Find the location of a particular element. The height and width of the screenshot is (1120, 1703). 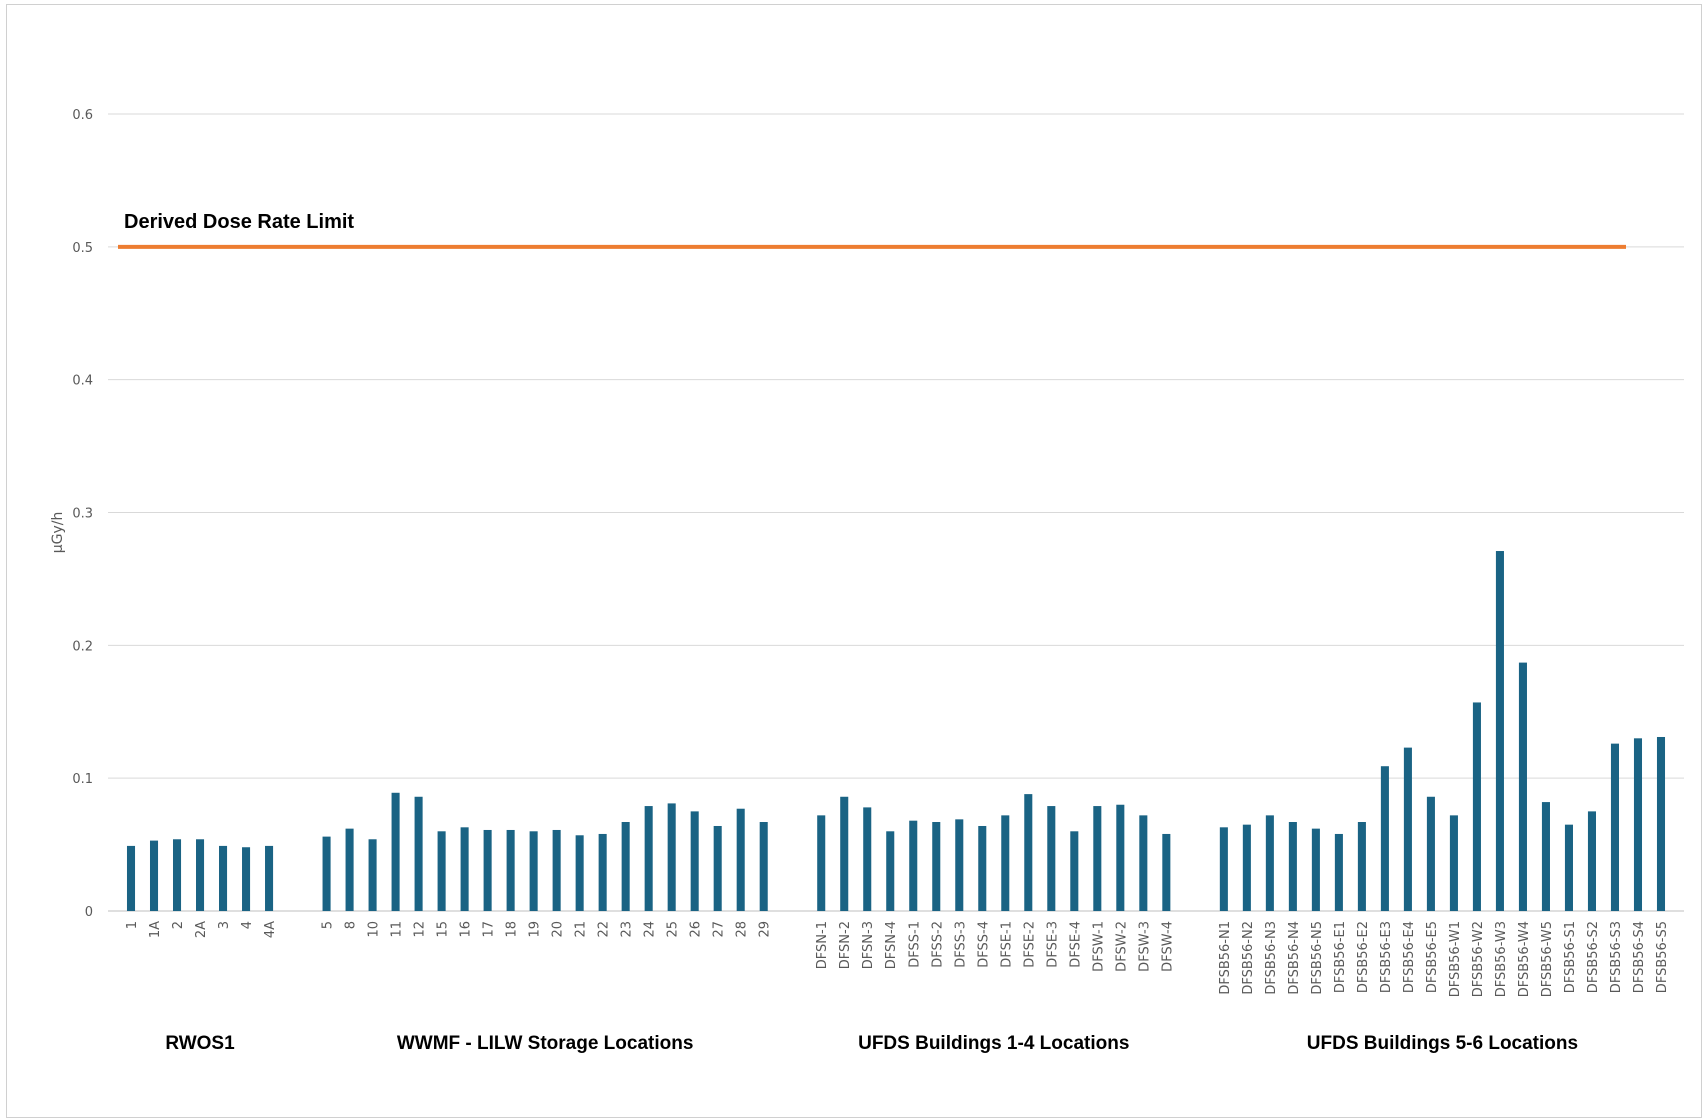

x-tick-label: DFSE-3 is located at coordinates (1052, 944).